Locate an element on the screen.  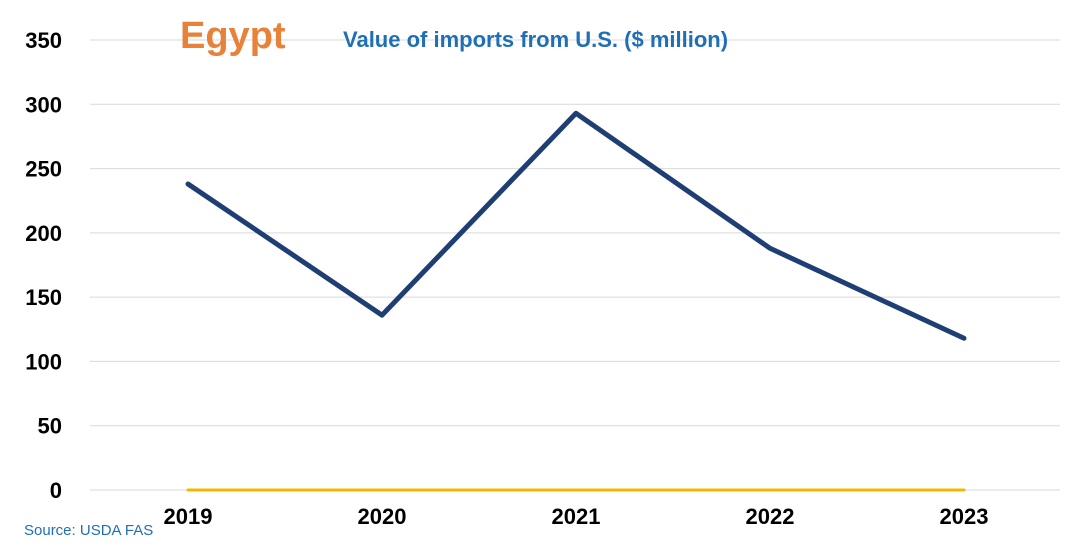
x-tick-label: 2023 is located at coordinates (964, 516).